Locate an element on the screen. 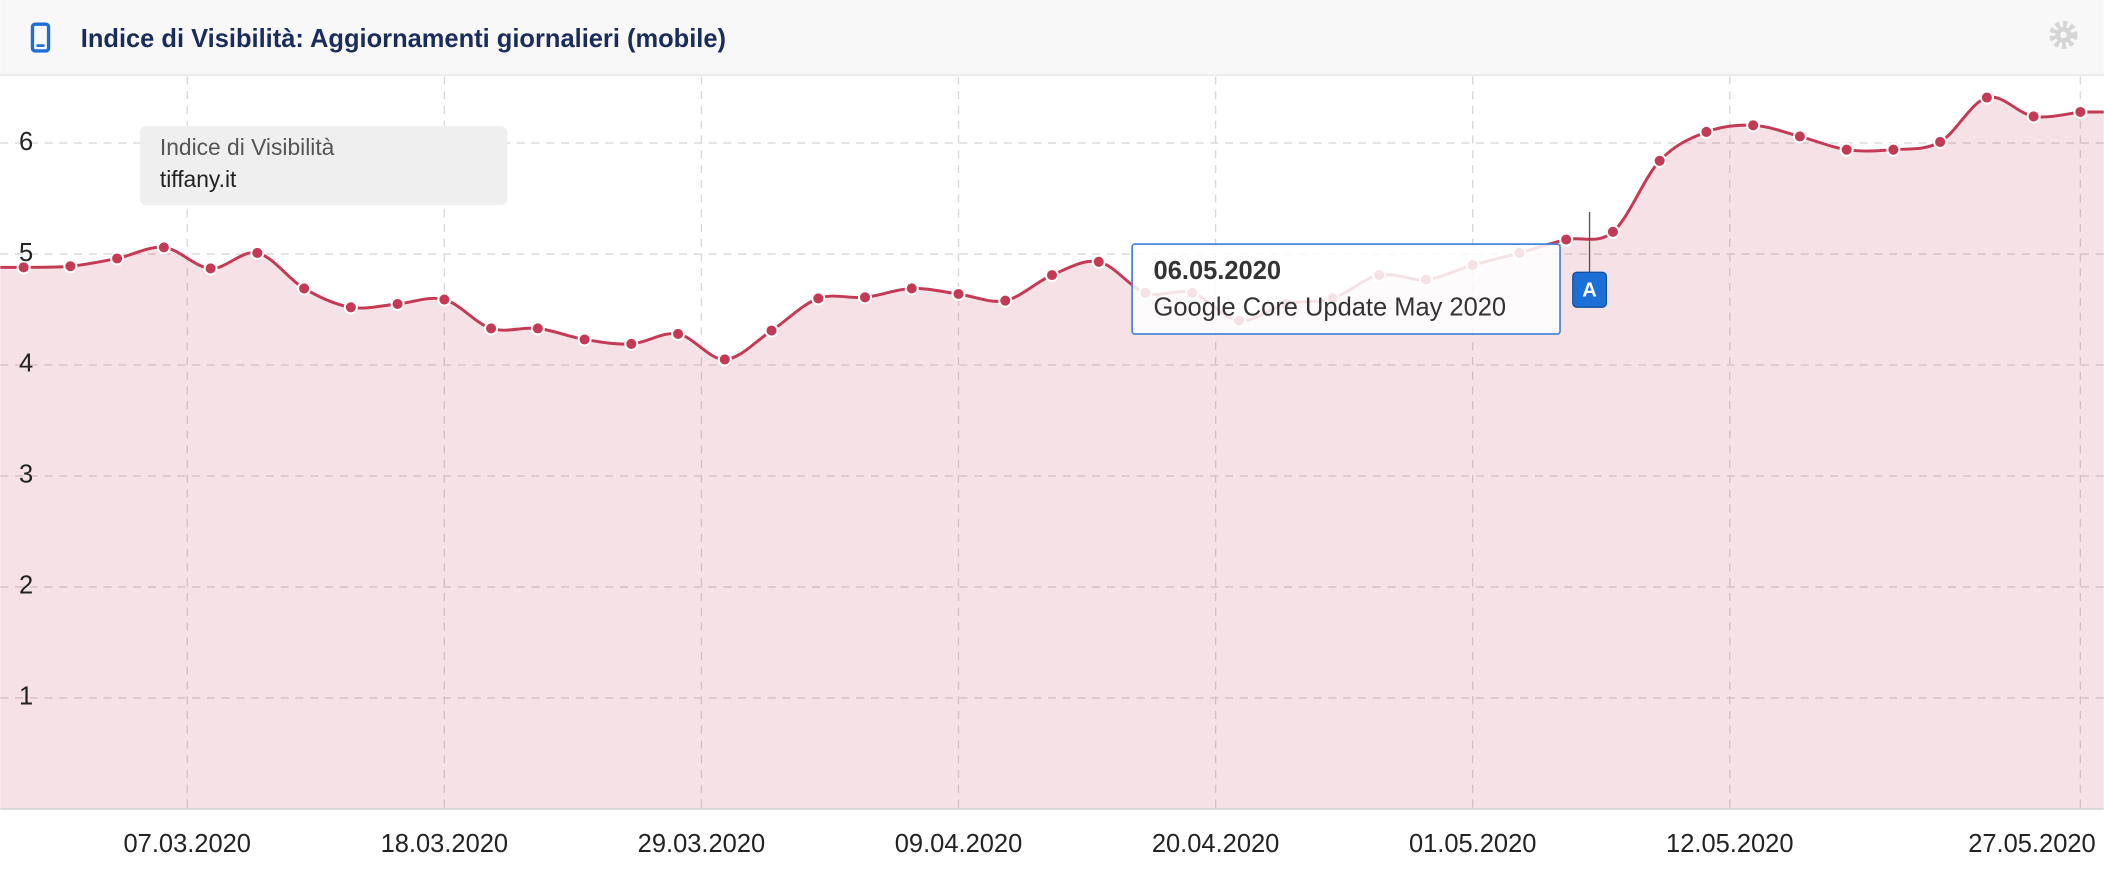 This screenshot has height=876, width=2104. settings-icon is located at coordinates (2063, 34).